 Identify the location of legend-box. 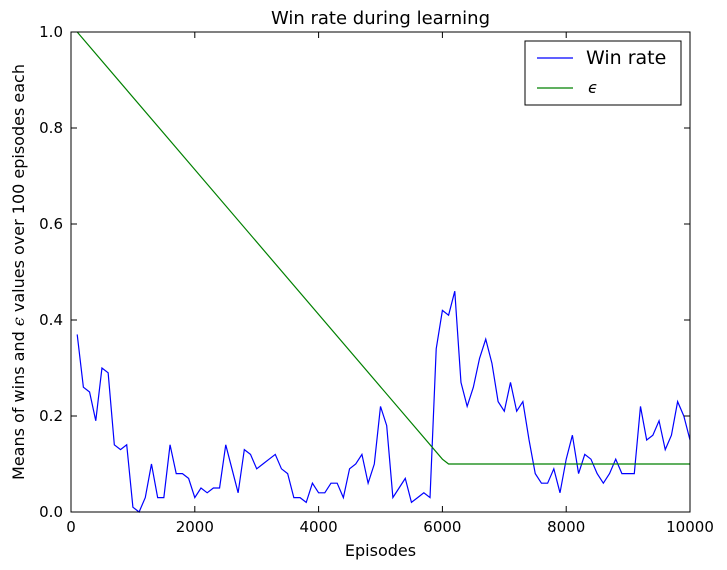
(603, 73).